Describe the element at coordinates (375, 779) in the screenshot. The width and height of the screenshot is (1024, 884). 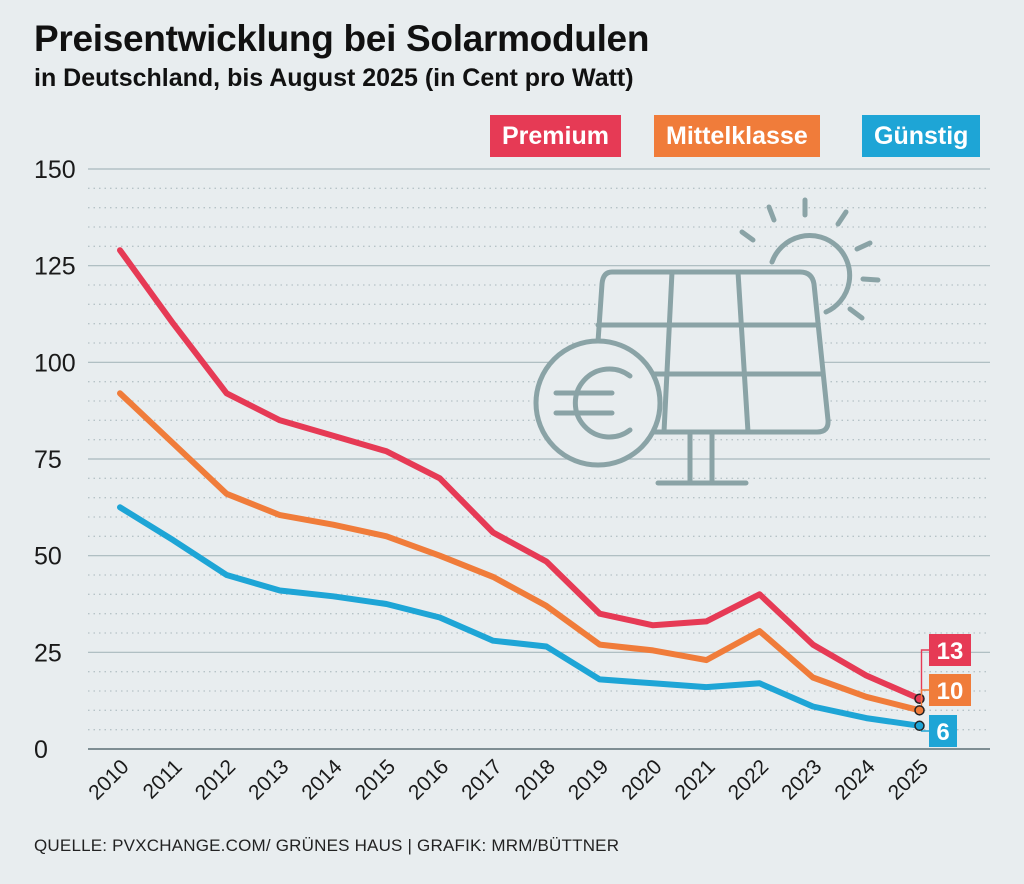
I see `x-tick-label: 2015` at that location.